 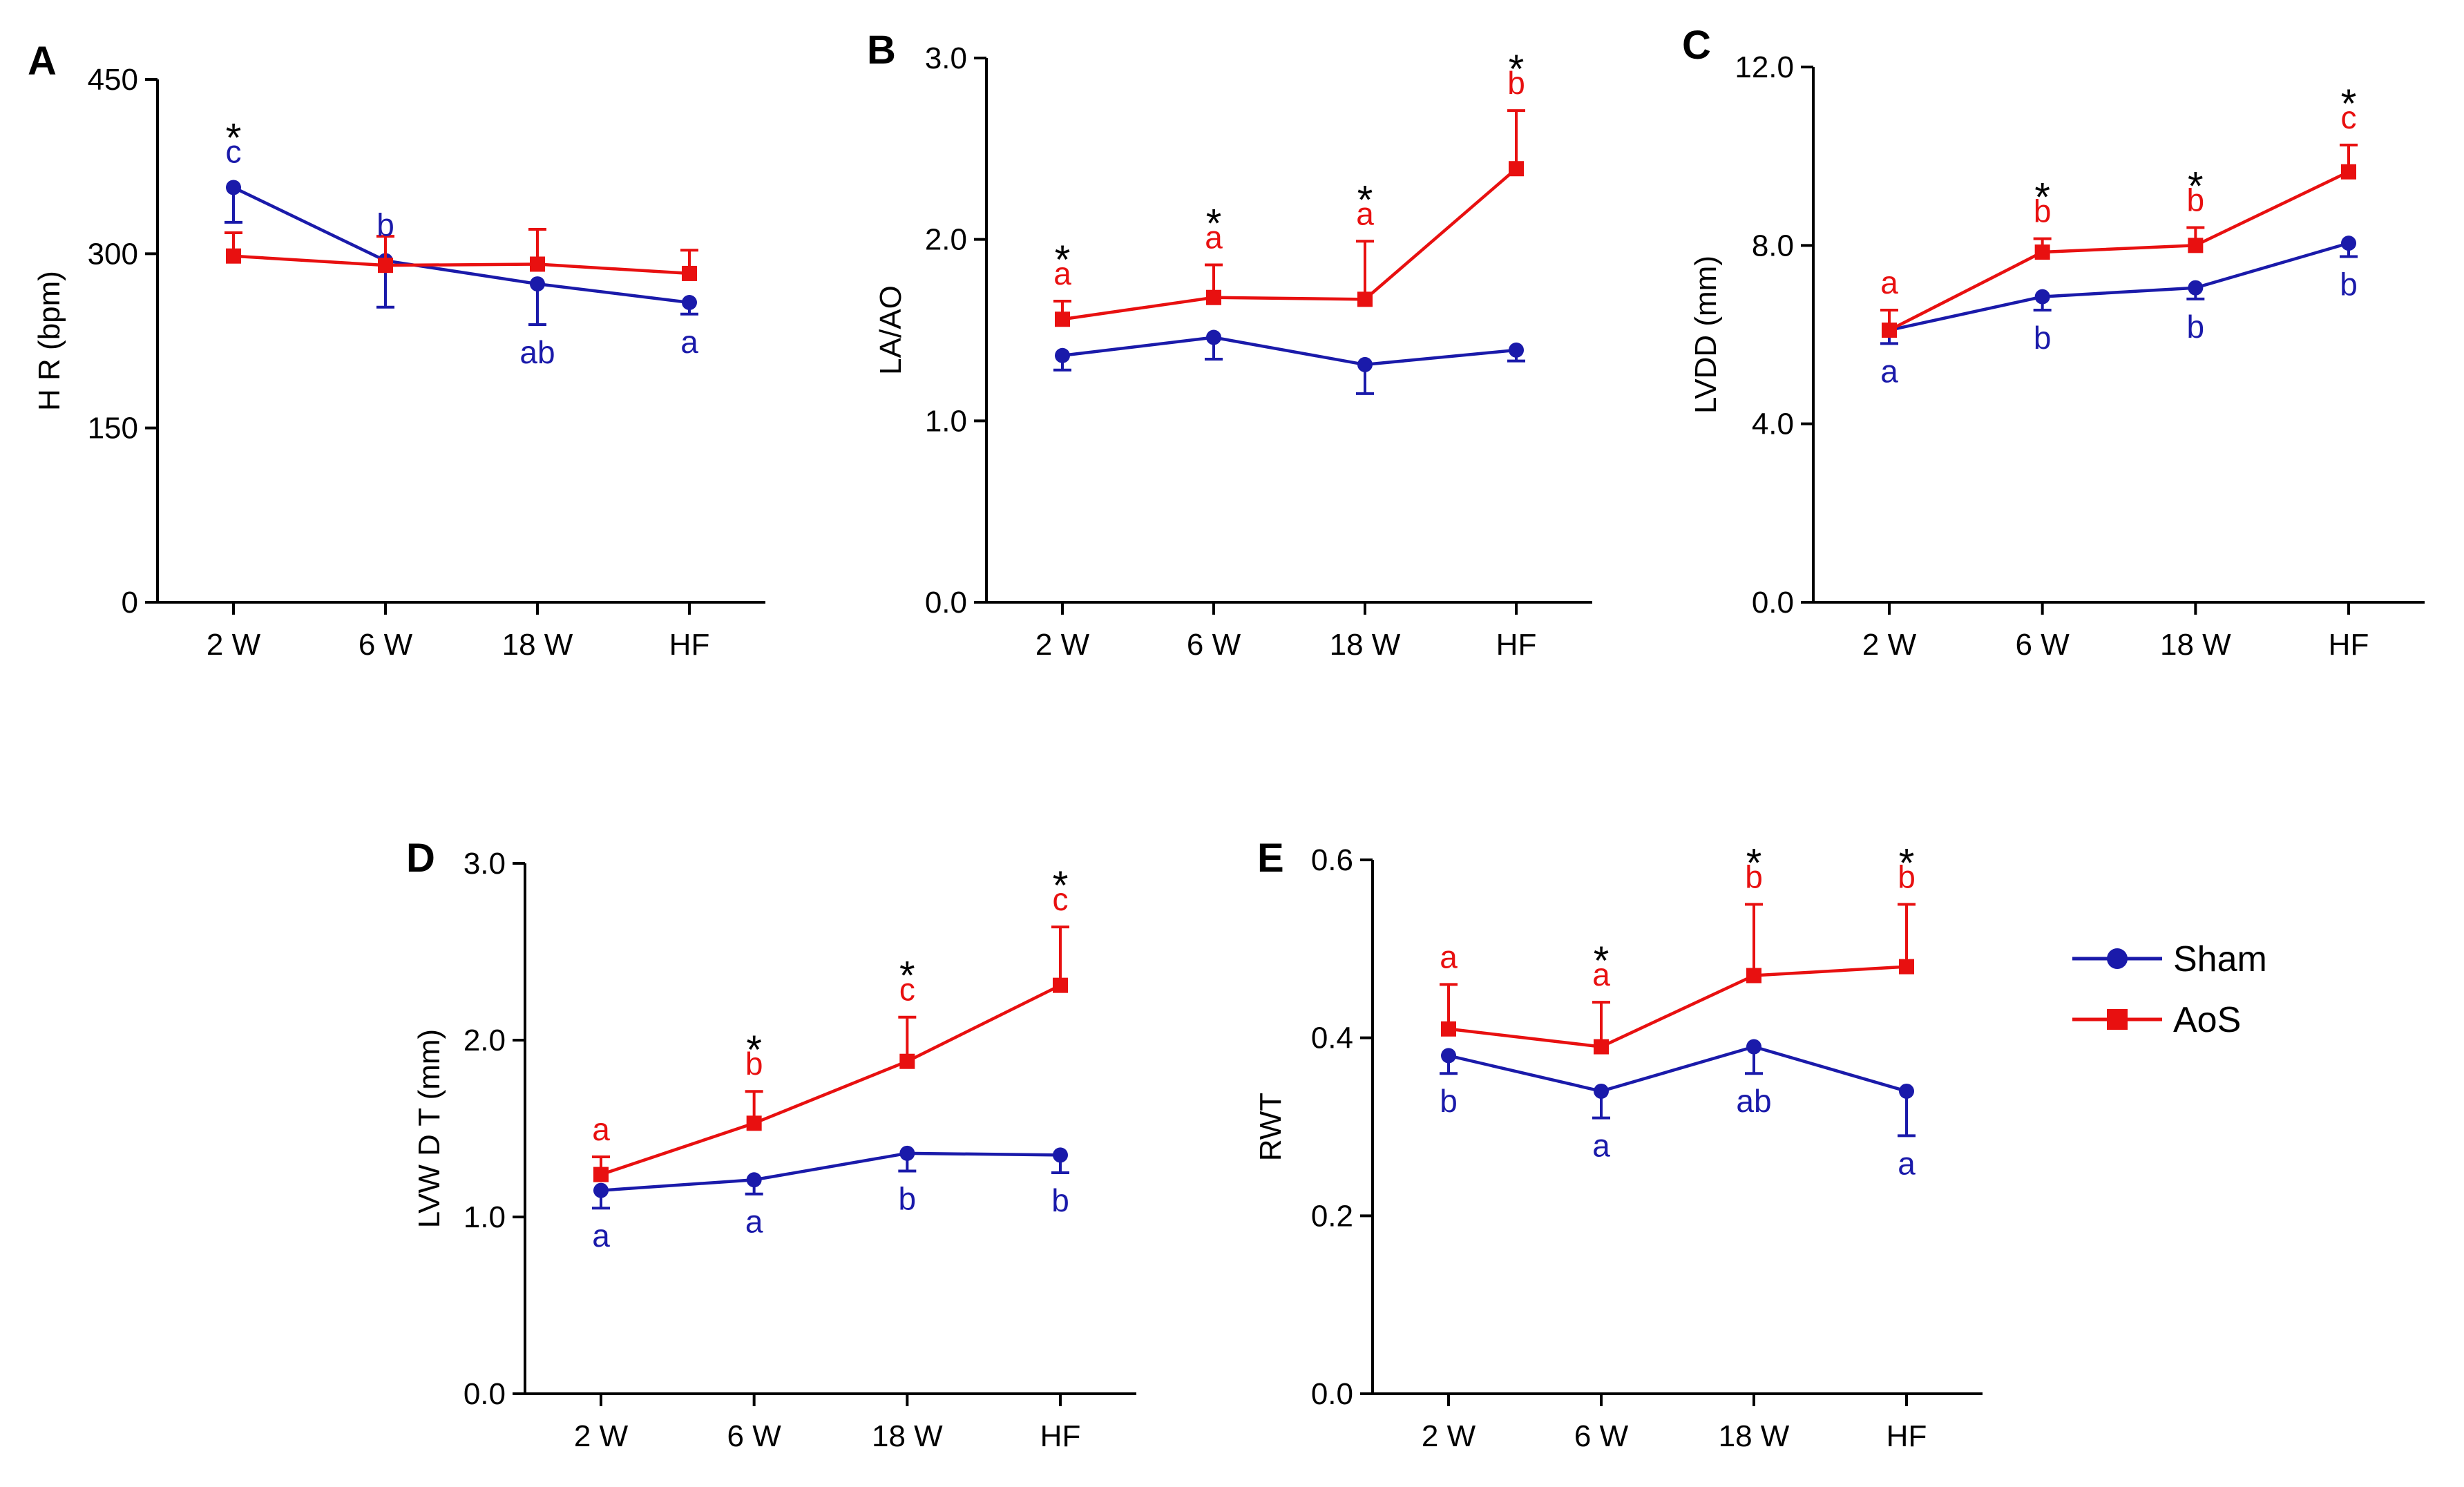 I want to click on legend-marker-circle, so click(x=2117, y=958).